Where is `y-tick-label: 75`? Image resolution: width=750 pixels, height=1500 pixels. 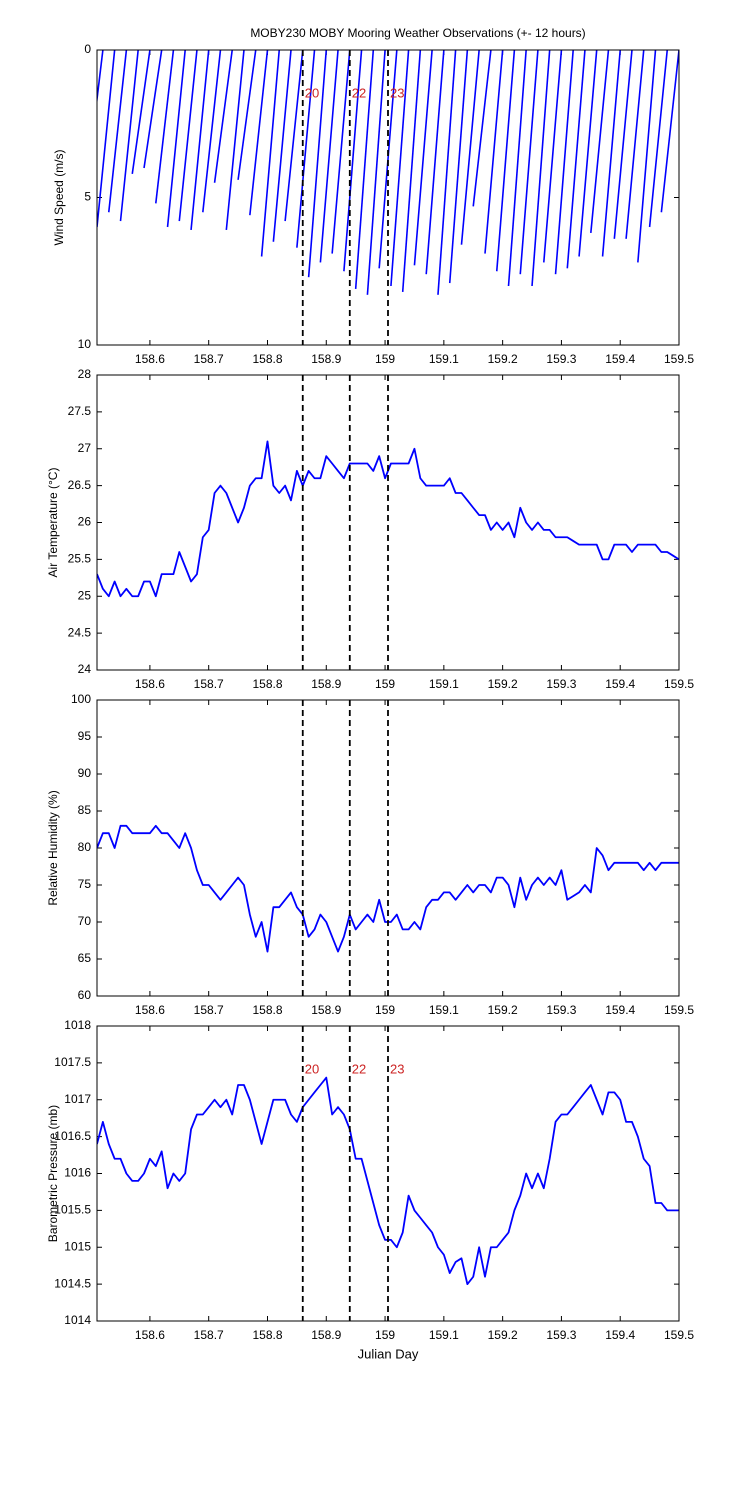 y-tick-label: 75 is located at coordinates (85, 884).